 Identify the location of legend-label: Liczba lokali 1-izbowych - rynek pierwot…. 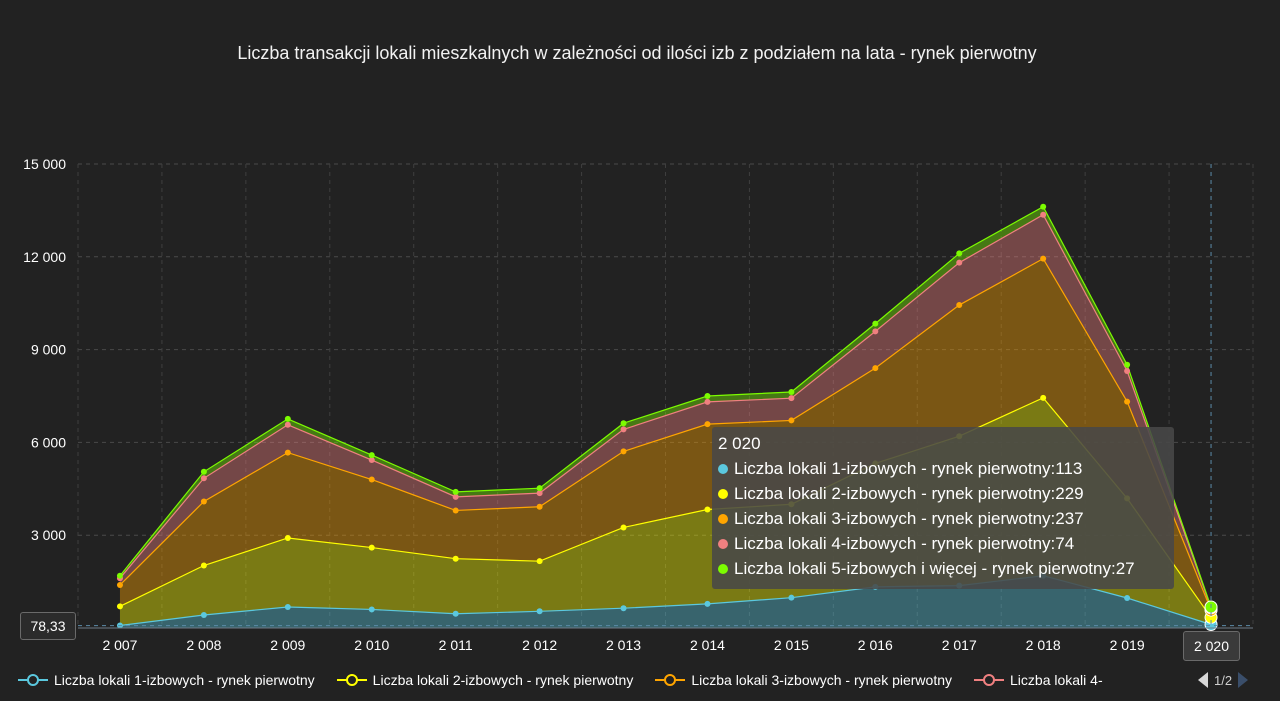
(184, 680).